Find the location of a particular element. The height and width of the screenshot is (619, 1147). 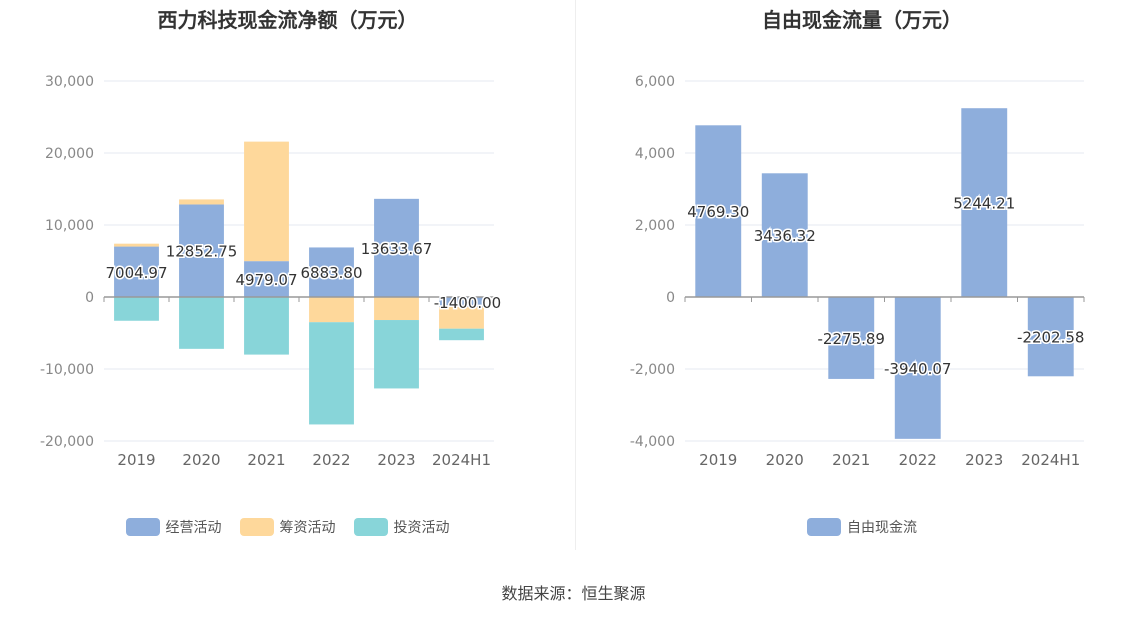

bar-投资活动-2020 is located at coordinates (201, 323).